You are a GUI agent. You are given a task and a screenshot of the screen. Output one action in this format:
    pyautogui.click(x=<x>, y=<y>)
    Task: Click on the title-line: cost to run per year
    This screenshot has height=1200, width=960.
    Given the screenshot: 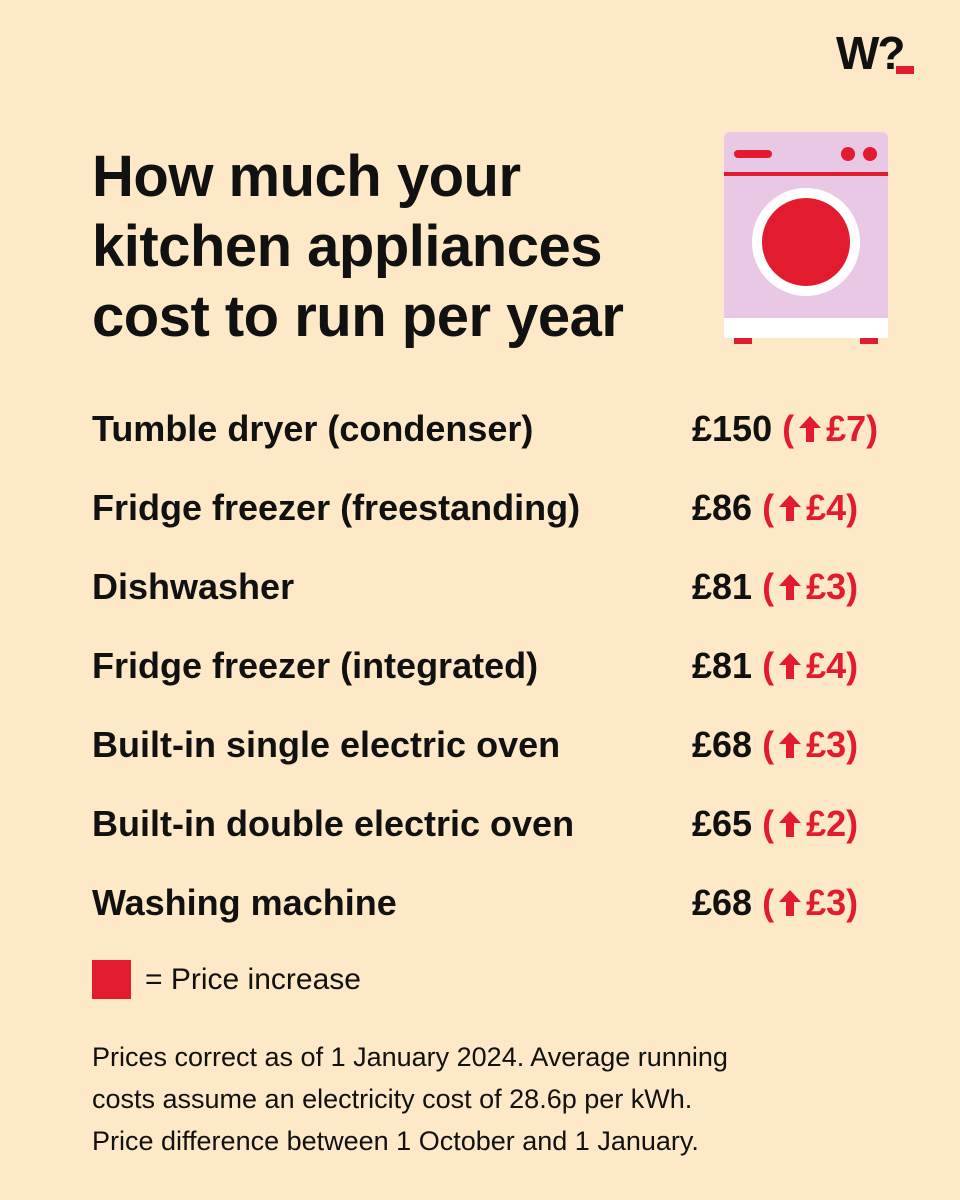 What is the action you would take?
    pyautogui.click(x=358, y=316)
    